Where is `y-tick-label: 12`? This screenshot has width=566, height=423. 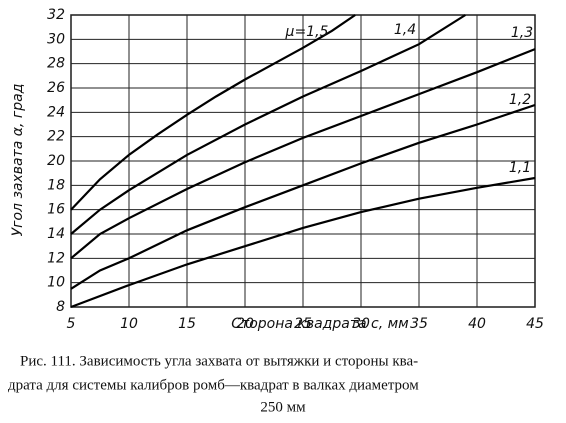 y-tick-label: 12 is located at coordinates (56, 258).